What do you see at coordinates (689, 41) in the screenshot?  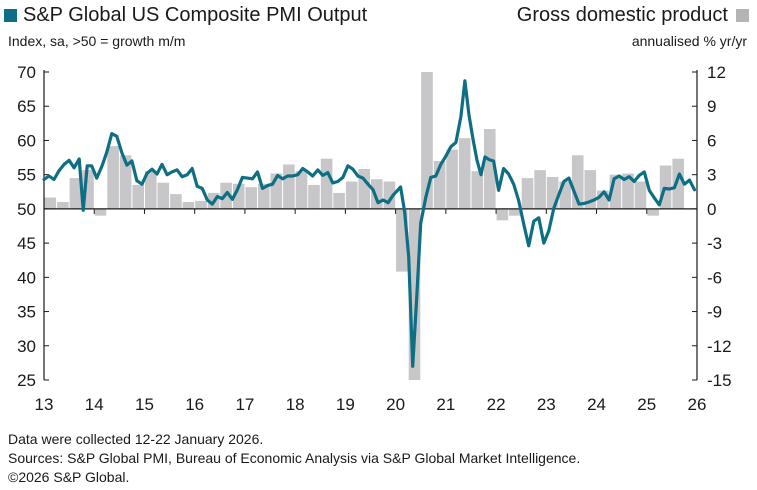 I see `right-axis-unit: annualised % yr/yr` at bounding box center [689, 41].